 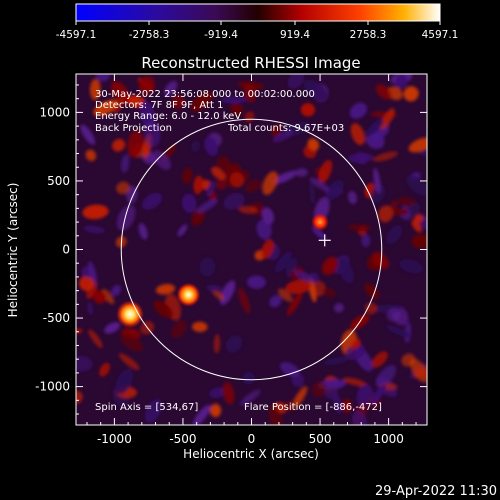 I want to click on colorbar-label: 919.4, so click(x=295, y=35).